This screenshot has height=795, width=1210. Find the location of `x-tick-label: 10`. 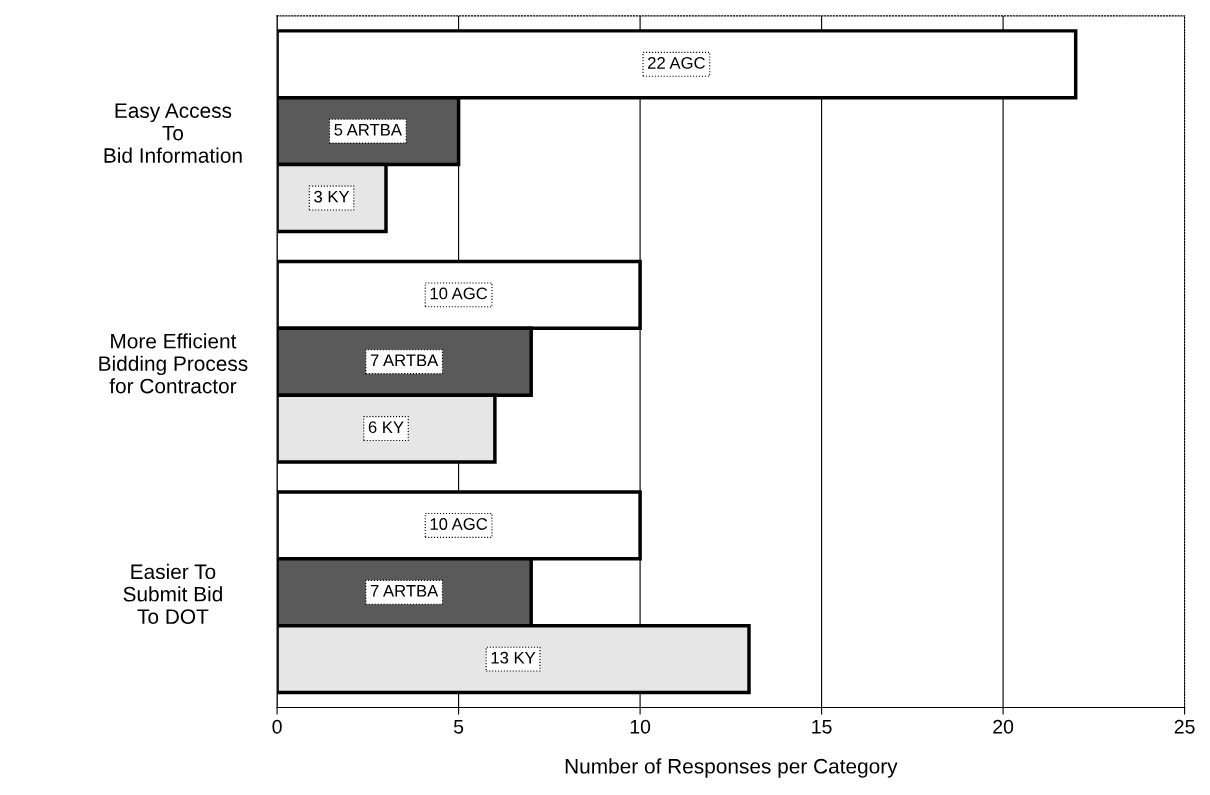

x-tick-label: 10 is located at coordinates (640, 726).